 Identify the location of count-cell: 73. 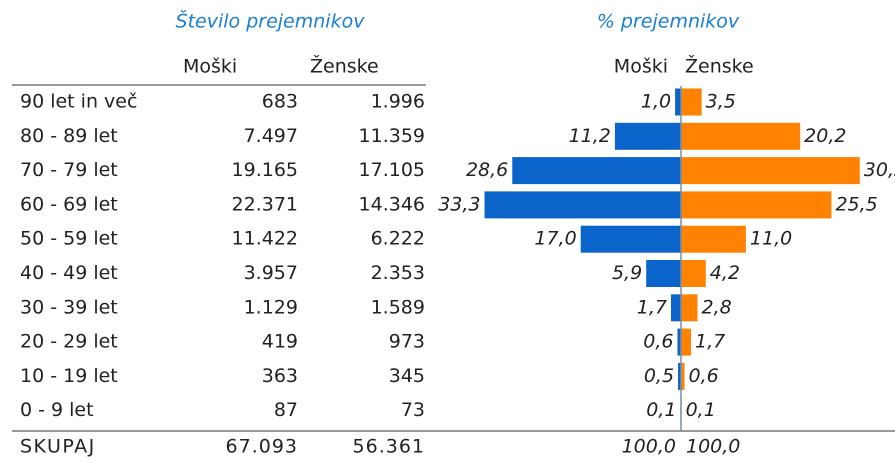
(413, 410).